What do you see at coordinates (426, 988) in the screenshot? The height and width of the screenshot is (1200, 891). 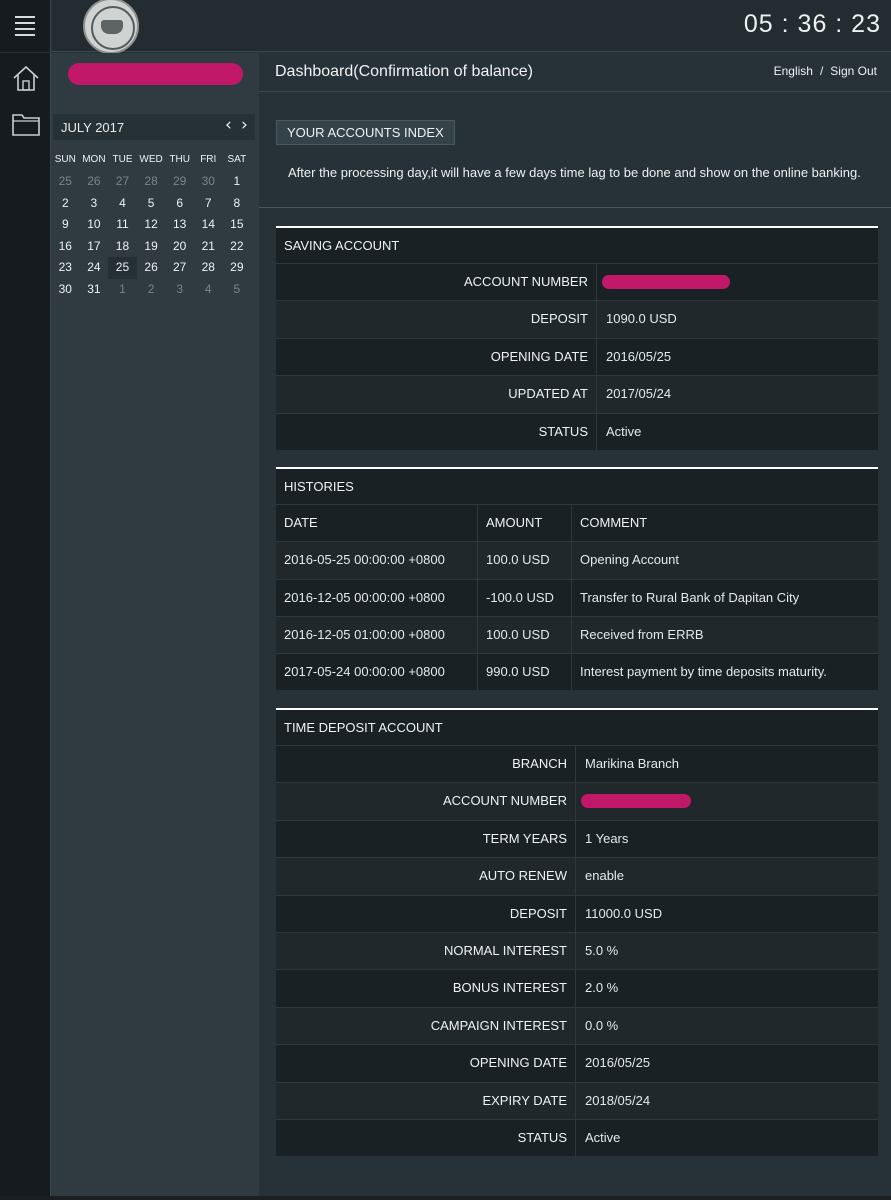 I see `row-label: BONUS INTEREST` at bounding box center [426, 988].